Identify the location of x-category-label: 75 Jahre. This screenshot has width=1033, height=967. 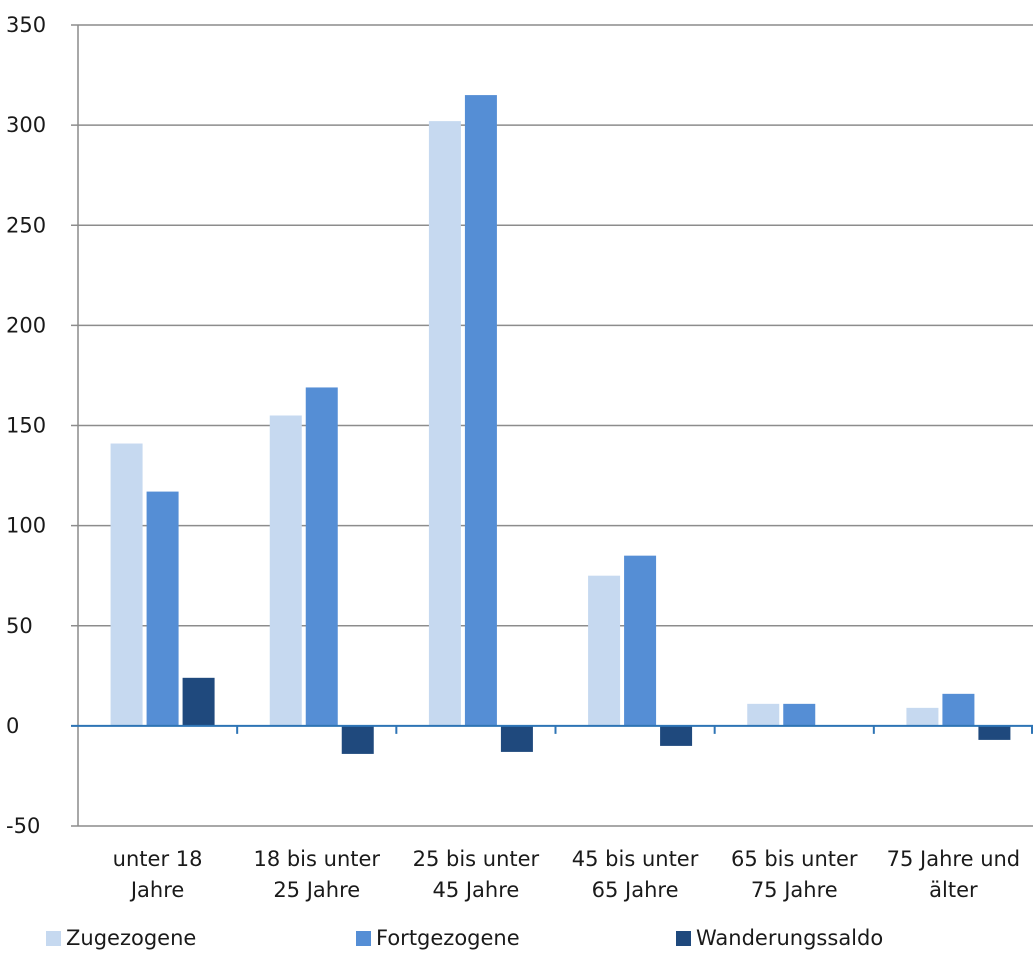
(794, 890).